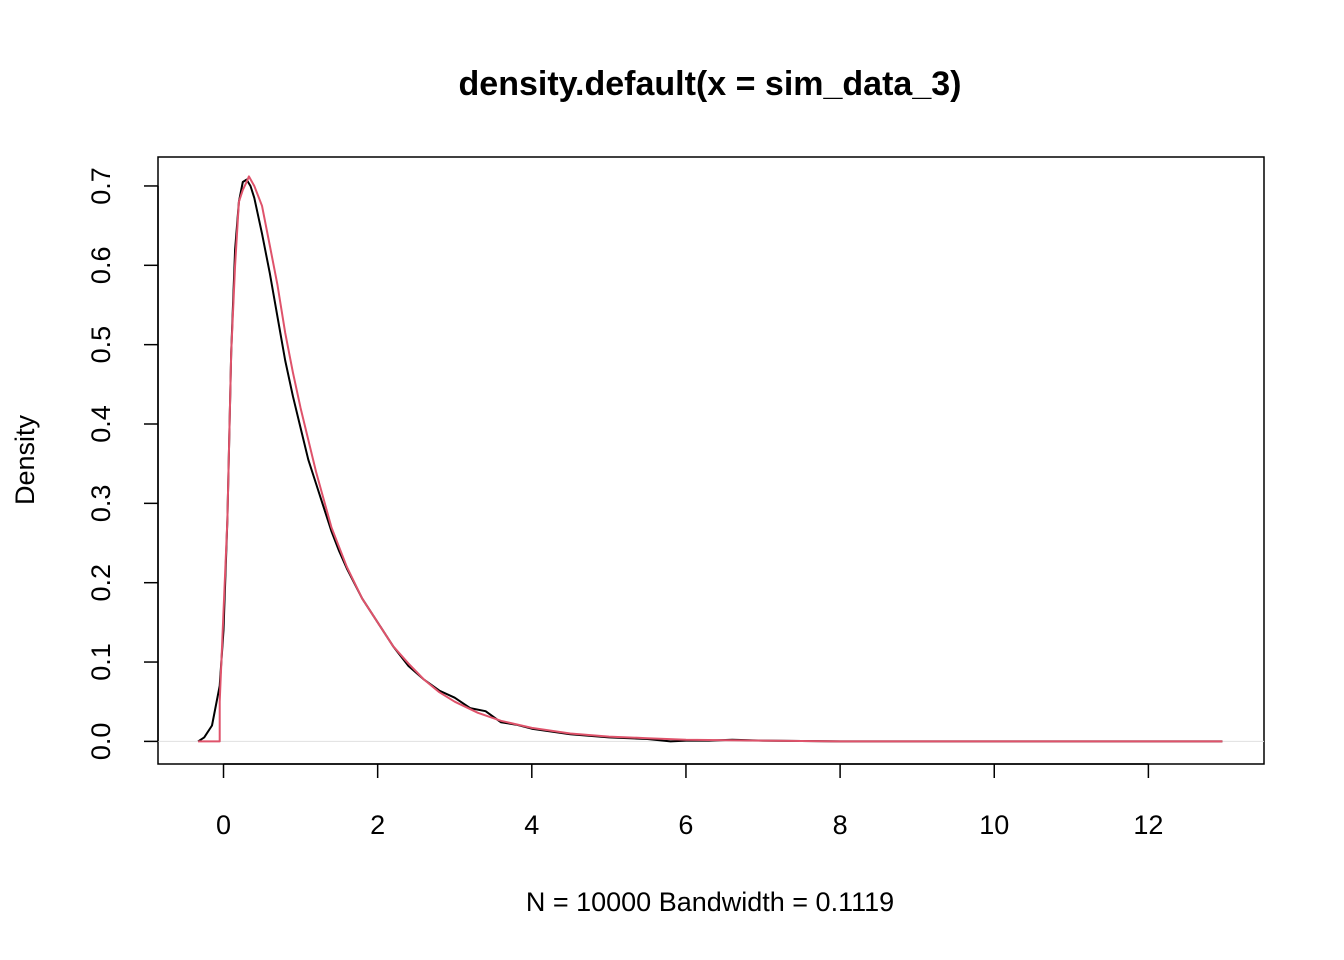 Image resolution: width=1344 pixels, height=960 pixels. What do you see at coordinates (101, 504) in the screenshot?
I see `y-tick-label: 0.3` at bounding box center [101, 504].